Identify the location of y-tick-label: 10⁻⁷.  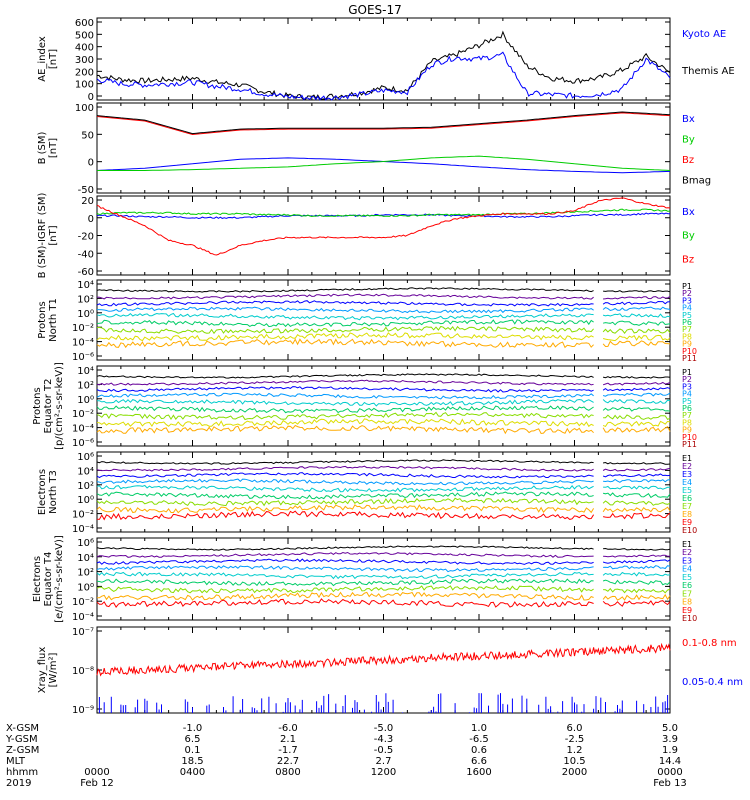
(83, 632).